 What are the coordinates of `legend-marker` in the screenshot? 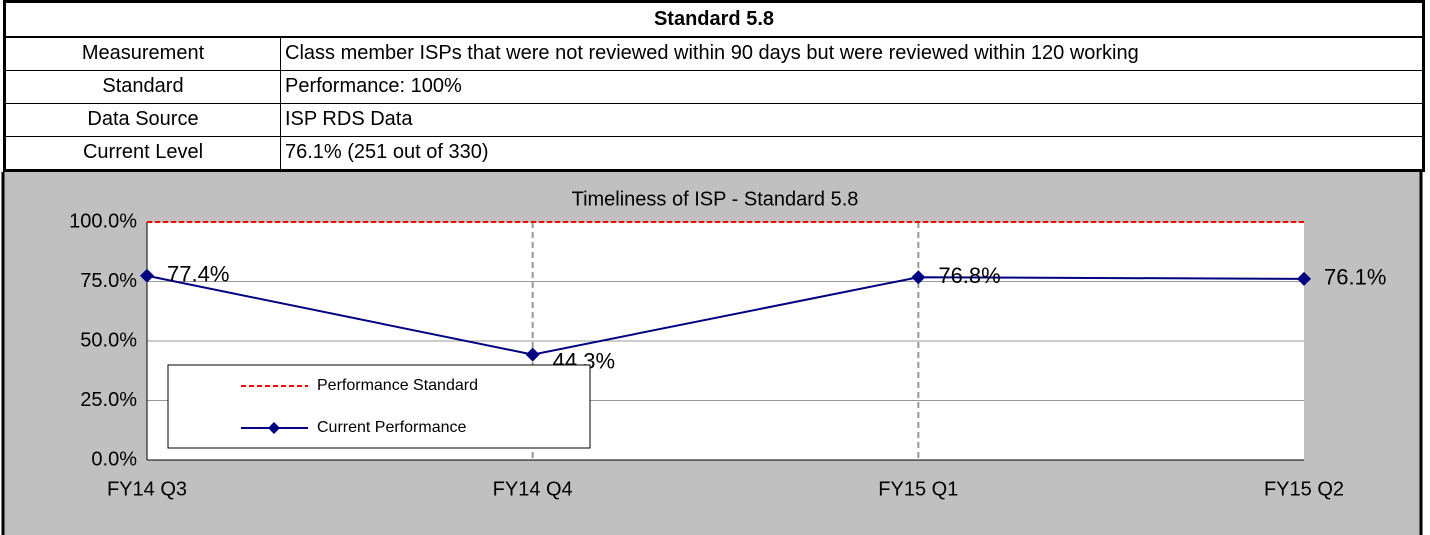 It's located at (274, 428).